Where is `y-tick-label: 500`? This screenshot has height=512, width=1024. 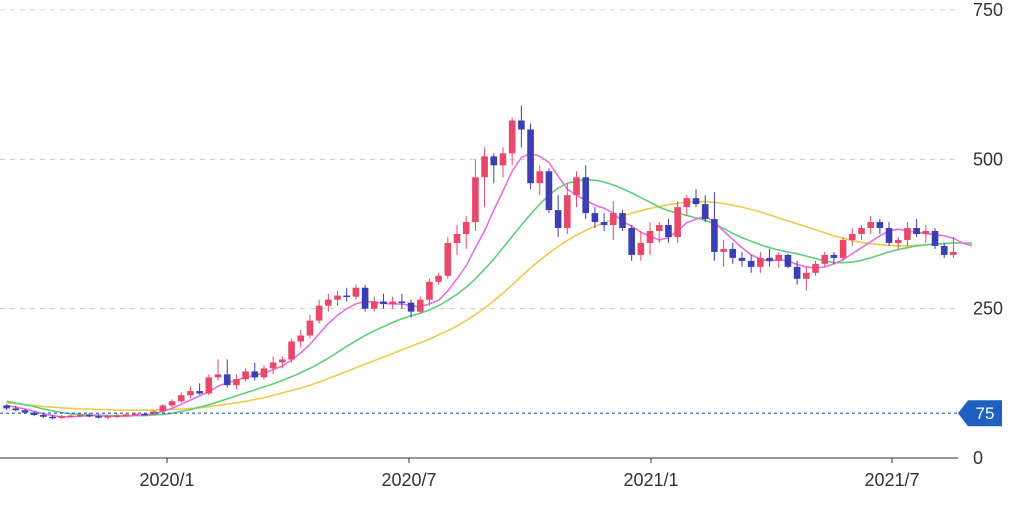 y-tick-label: 500 is located at coordinates (988, 159).